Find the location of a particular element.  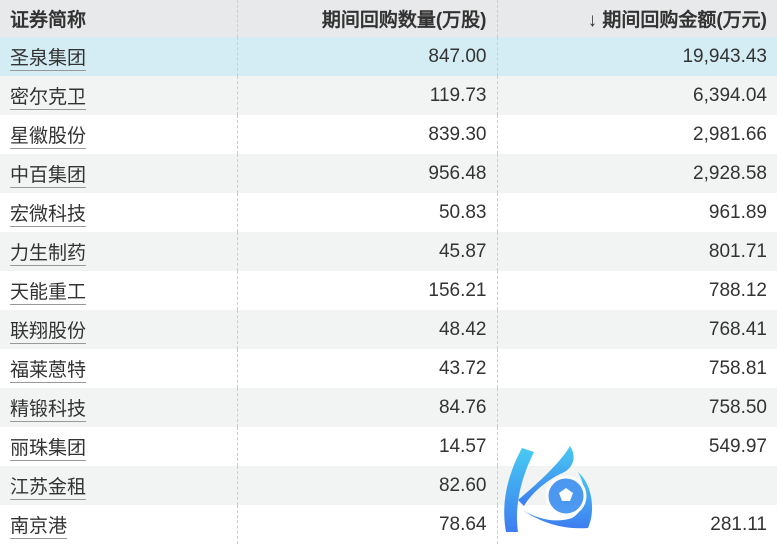

cell-quantity: 82.60 is located at coordinates (366, 485).